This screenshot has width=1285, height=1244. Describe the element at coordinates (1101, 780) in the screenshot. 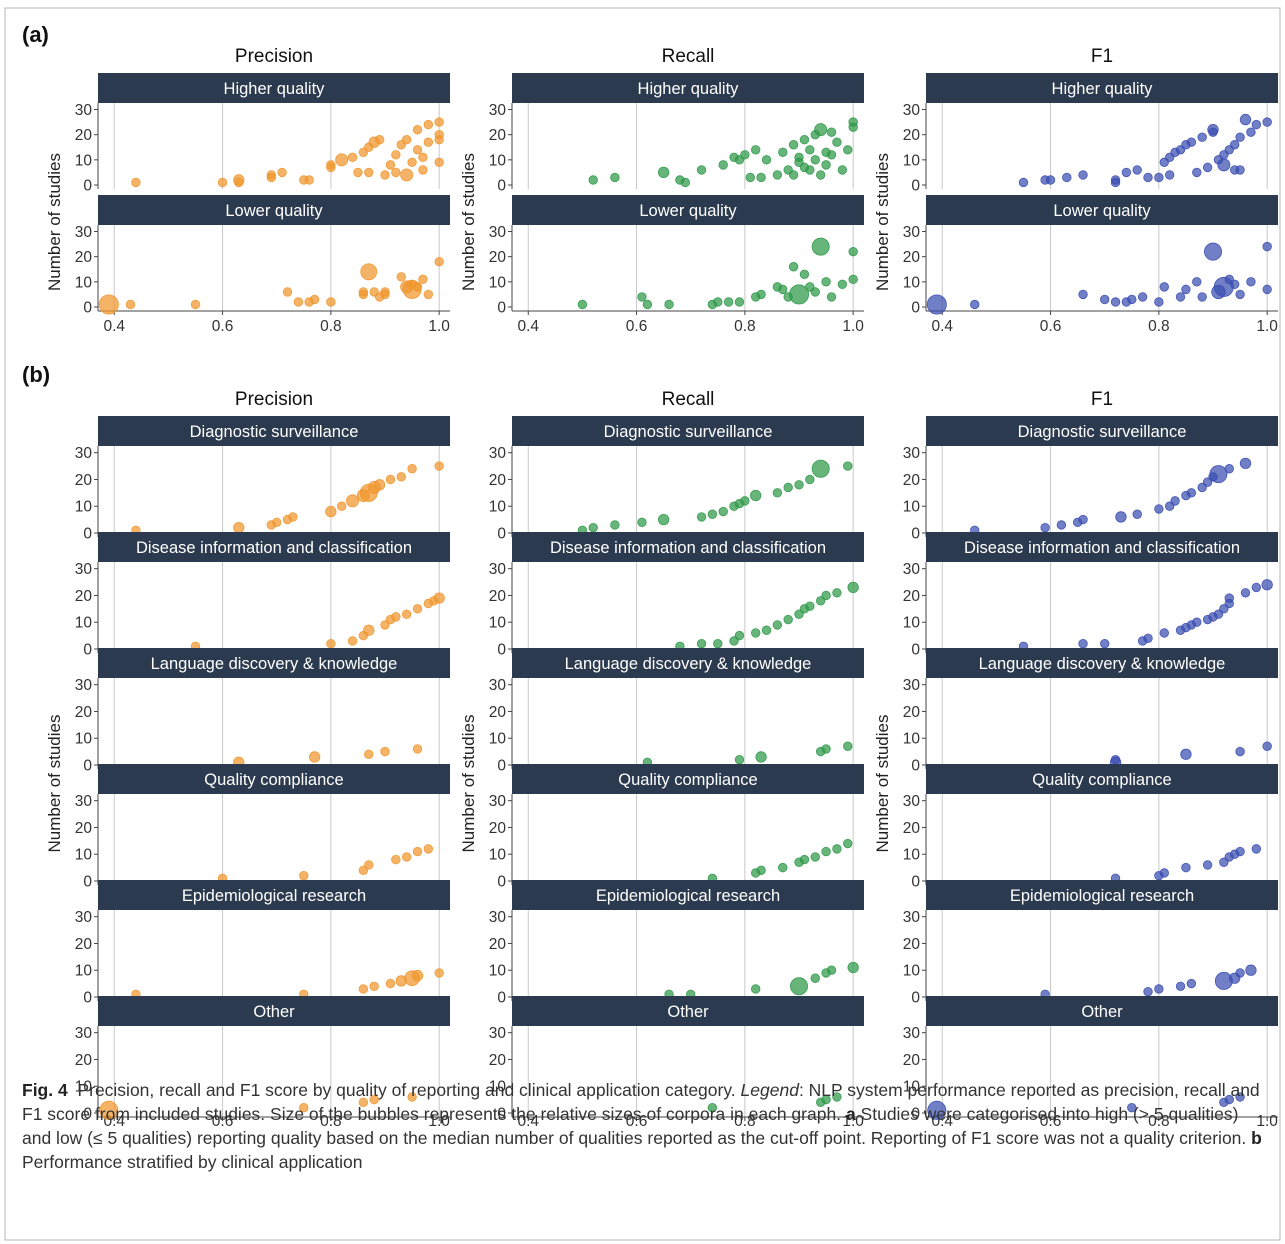

I see `facet-label-quality-compliance: Quality compliance` at that location.